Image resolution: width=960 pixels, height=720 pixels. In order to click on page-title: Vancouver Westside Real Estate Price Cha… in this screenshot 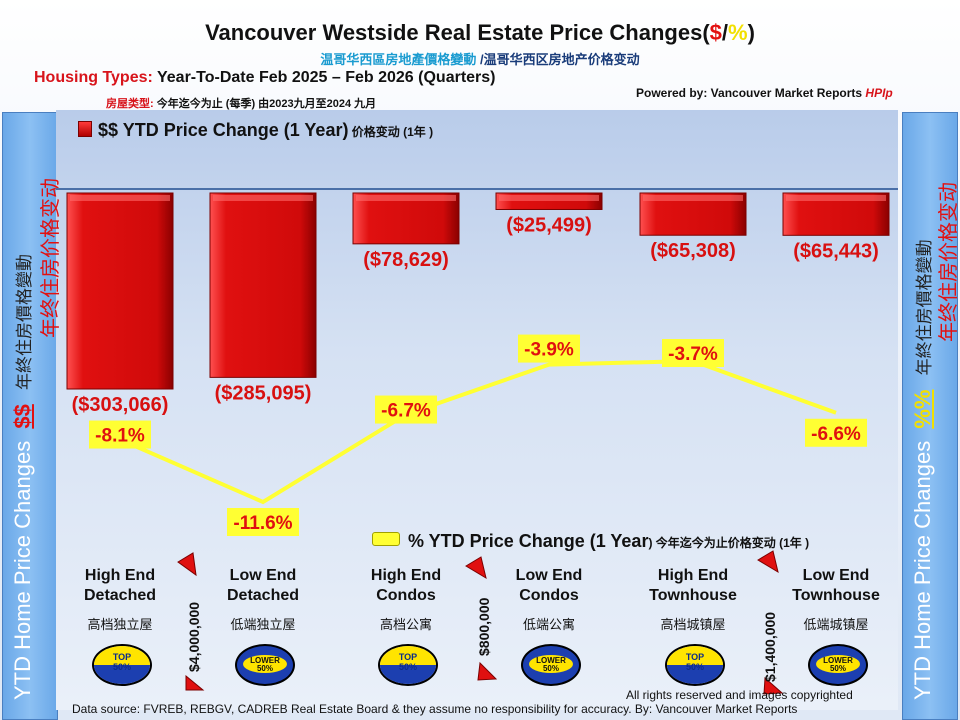, I will do `click(480, 33)`.